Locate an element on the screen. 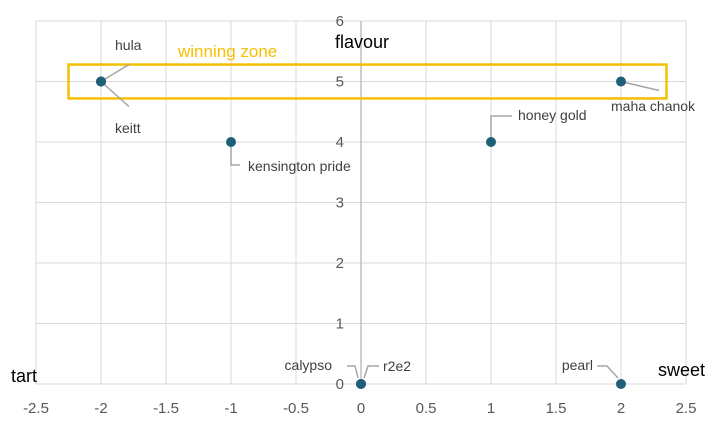  x-tick-label: 2.5 is located at coordinates (686, 408).